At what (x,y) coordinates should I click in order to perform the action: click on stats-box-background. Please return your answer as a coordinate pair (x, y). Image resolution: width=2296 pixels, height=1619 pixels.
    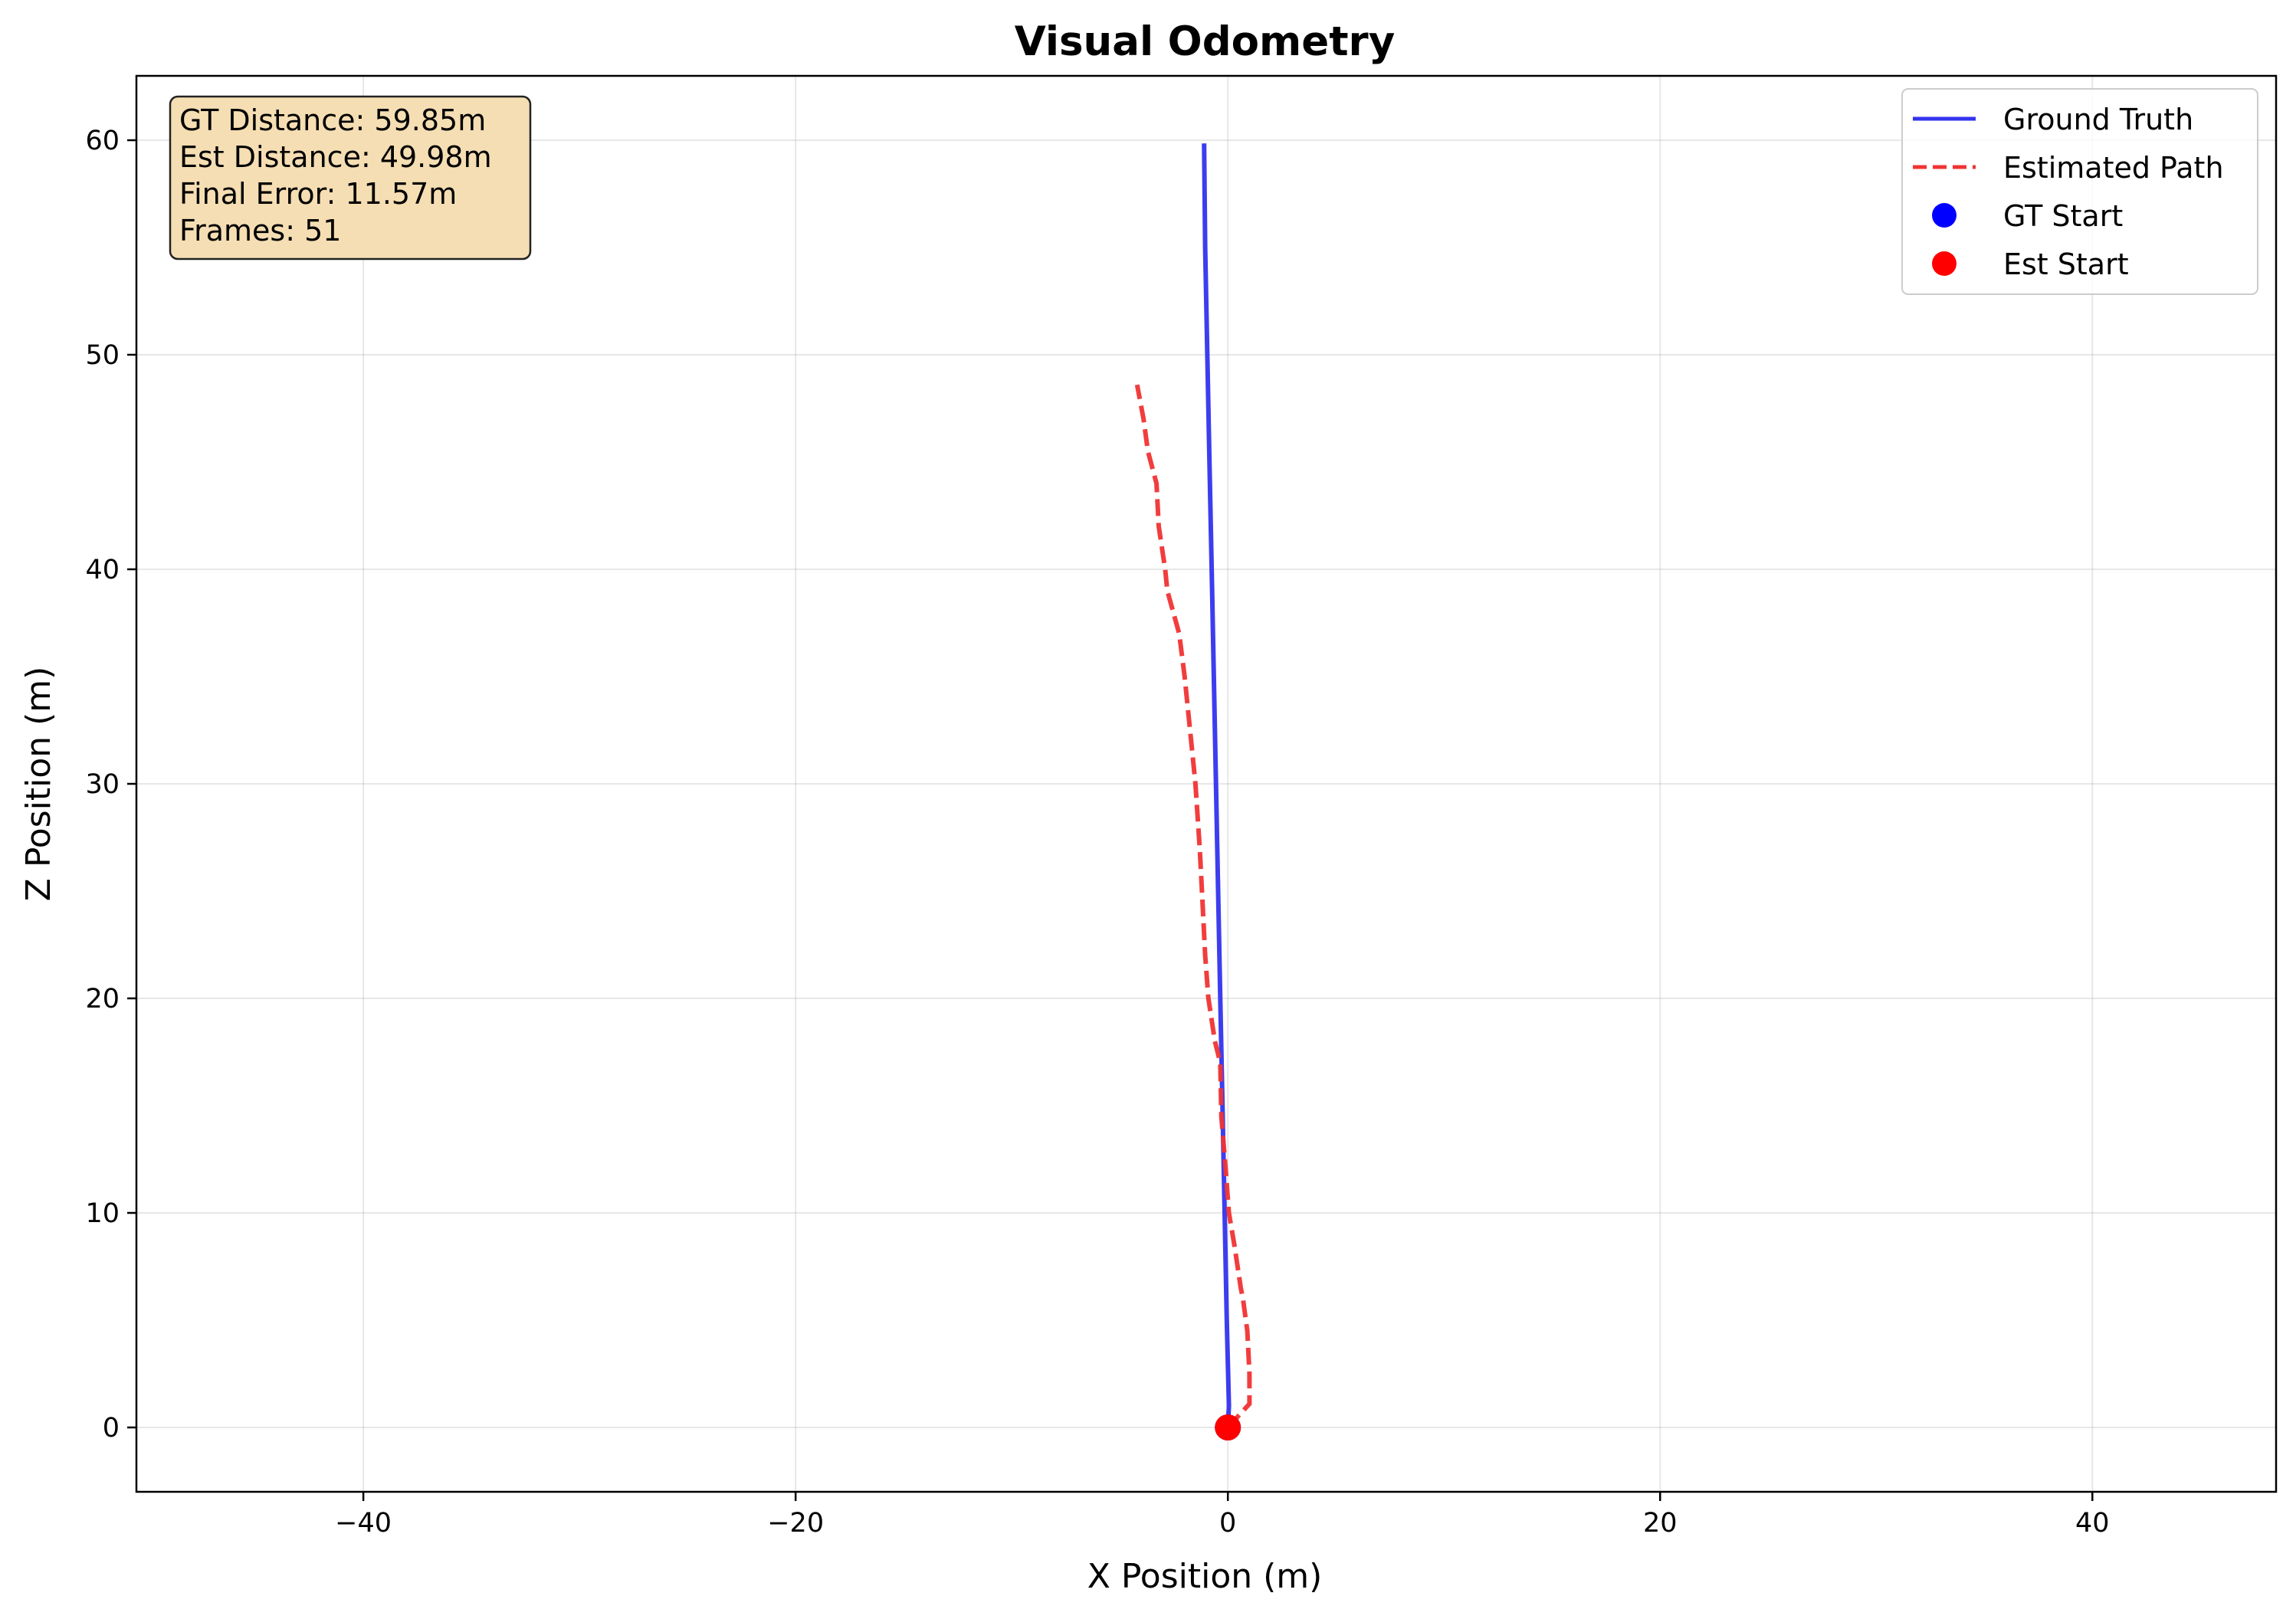
    Looking at the image, I should click on (350, 178).